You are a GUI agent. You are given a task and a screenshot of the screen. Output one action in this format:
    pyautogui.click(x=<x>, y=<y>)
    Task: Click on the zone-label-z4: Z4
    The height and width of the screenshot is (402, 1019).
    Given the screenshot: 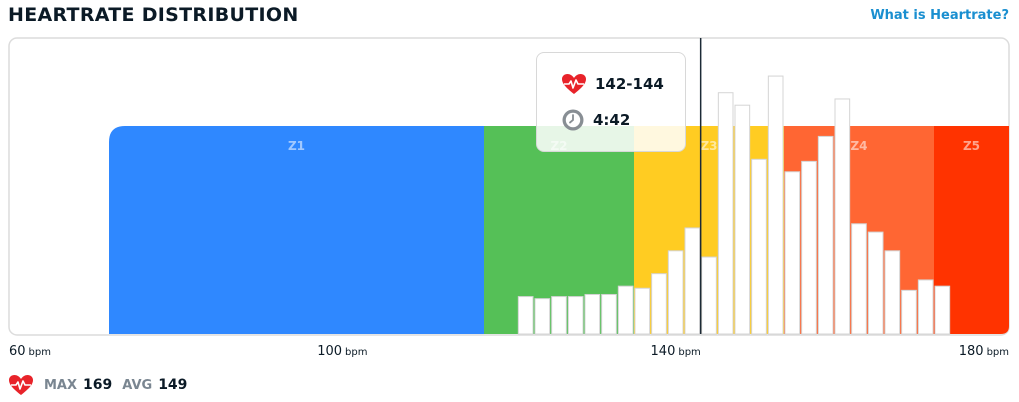 What is the action you would take?
    pyautogui.click(x=858, y=146)
    